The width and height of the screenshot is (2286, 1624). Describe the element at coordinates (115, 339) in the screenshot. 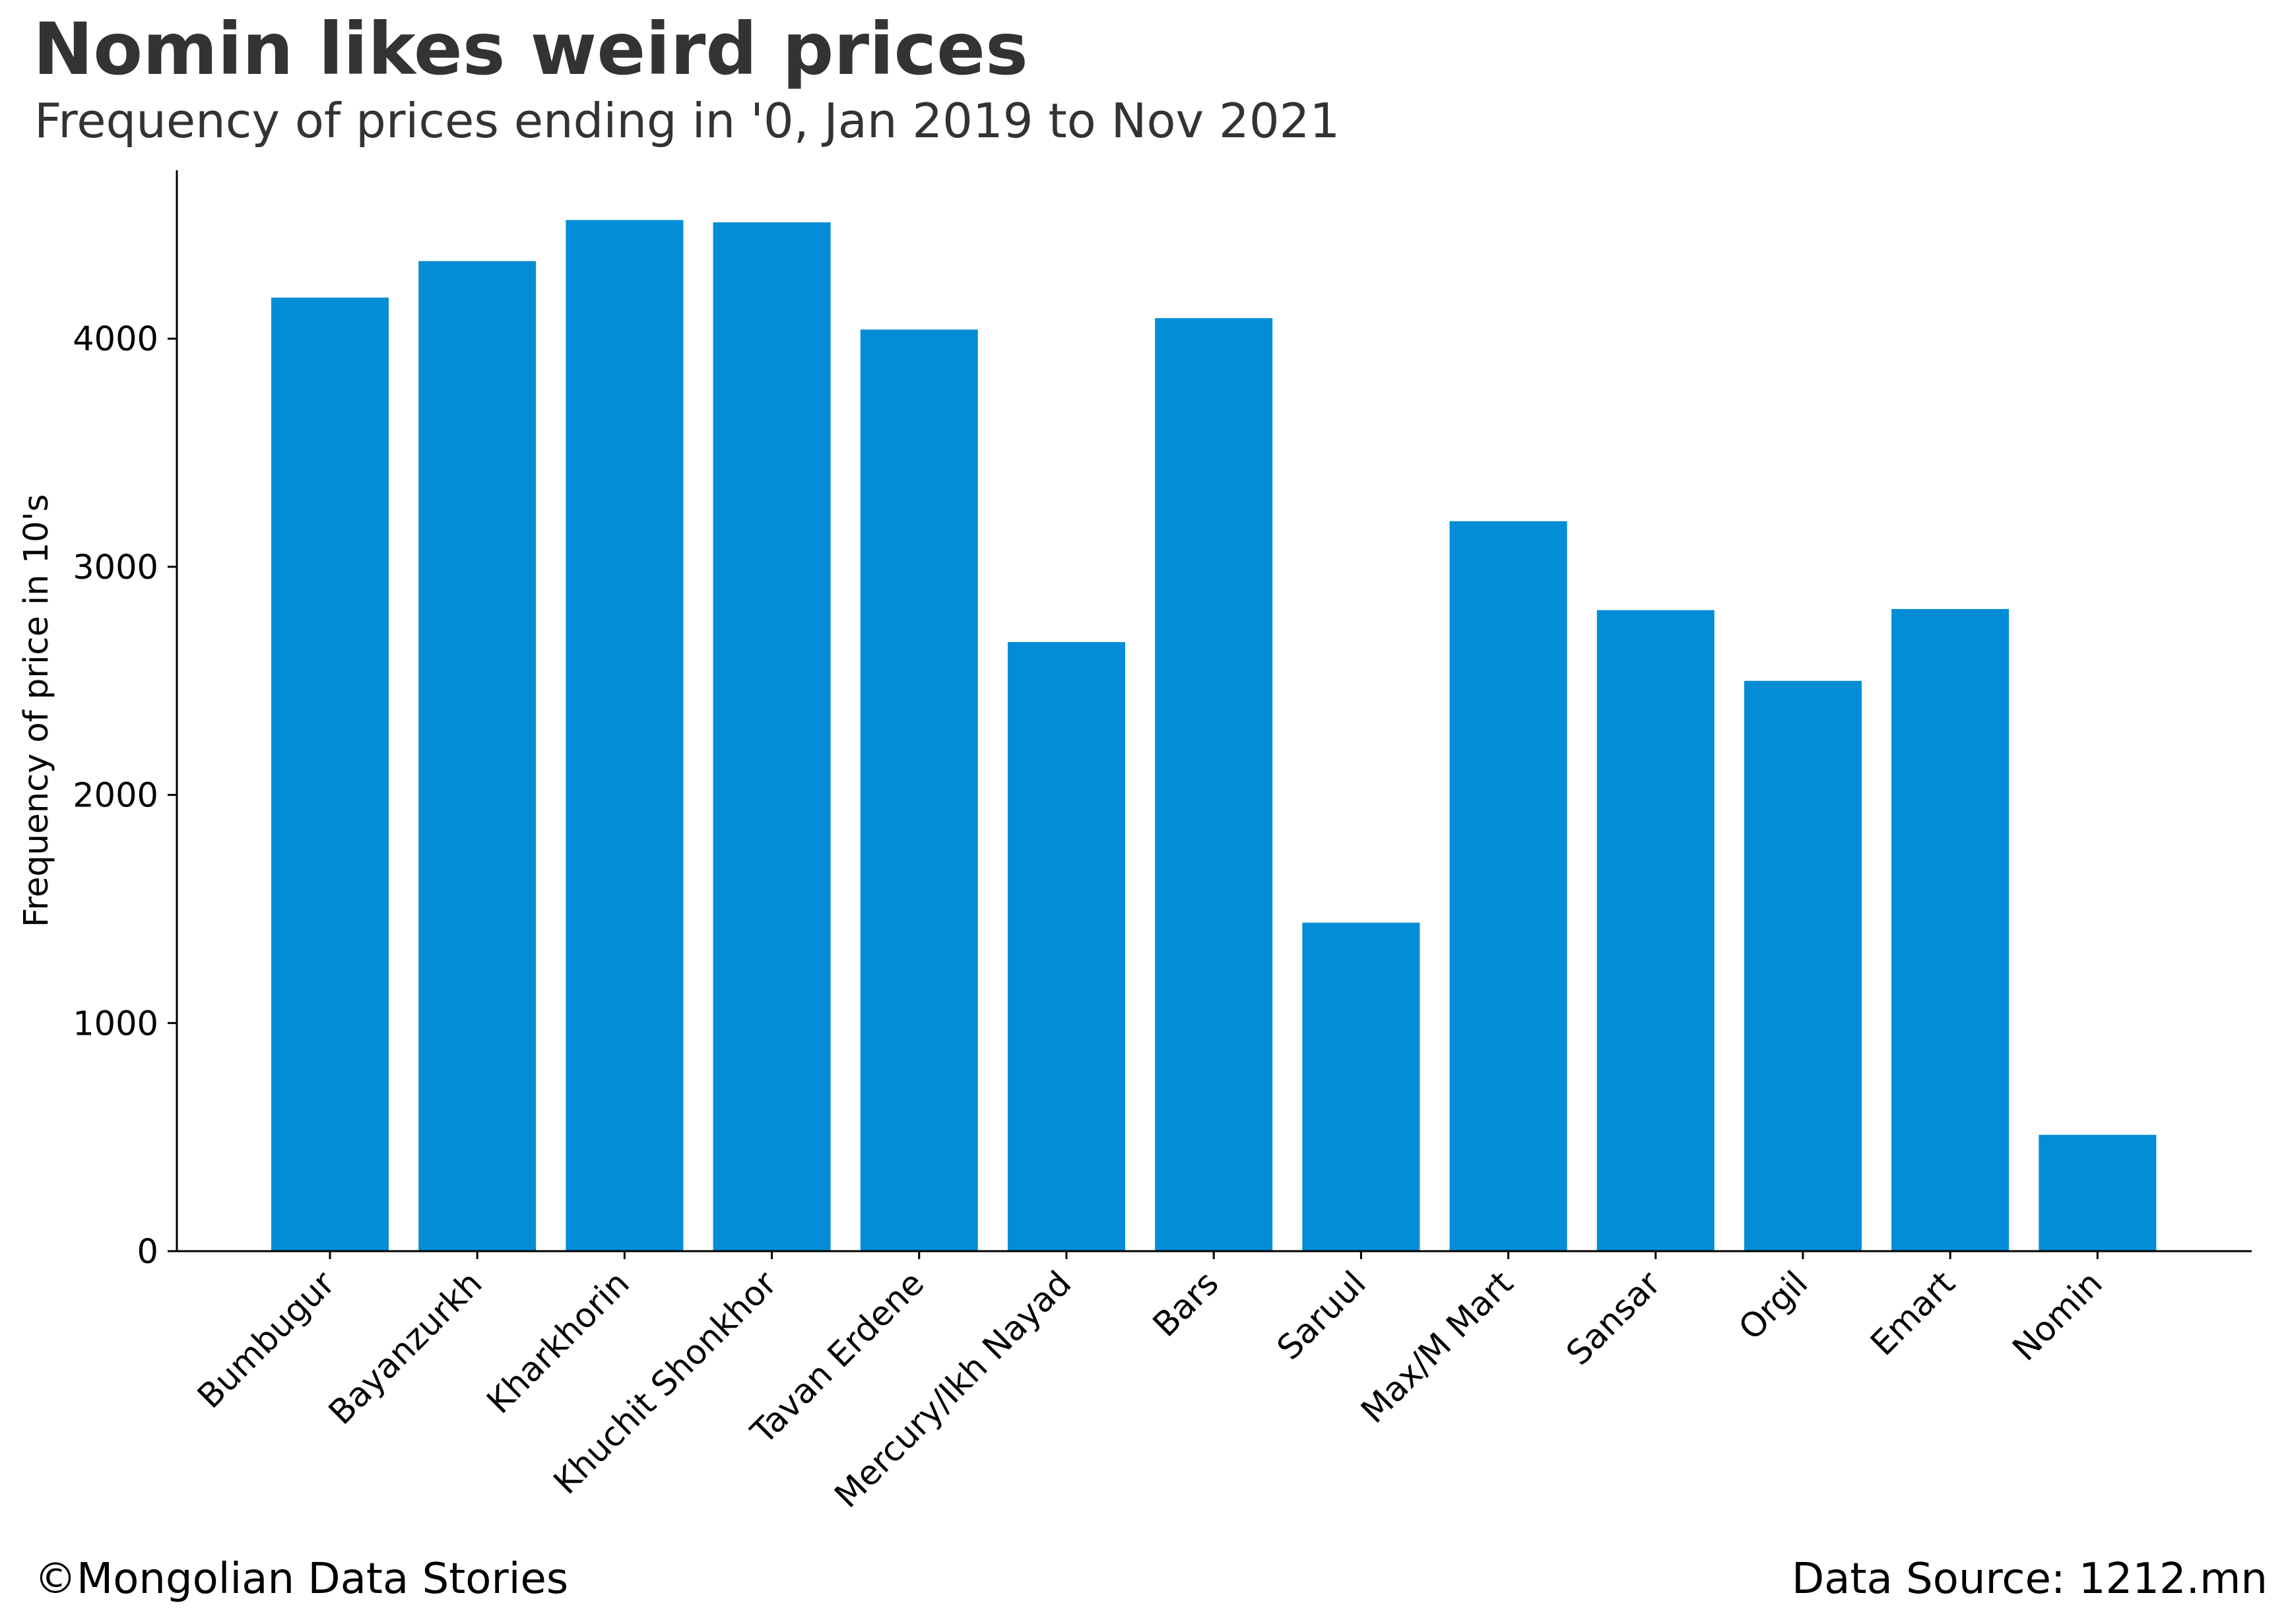

I see `y-tick-label: 4000` at that location.